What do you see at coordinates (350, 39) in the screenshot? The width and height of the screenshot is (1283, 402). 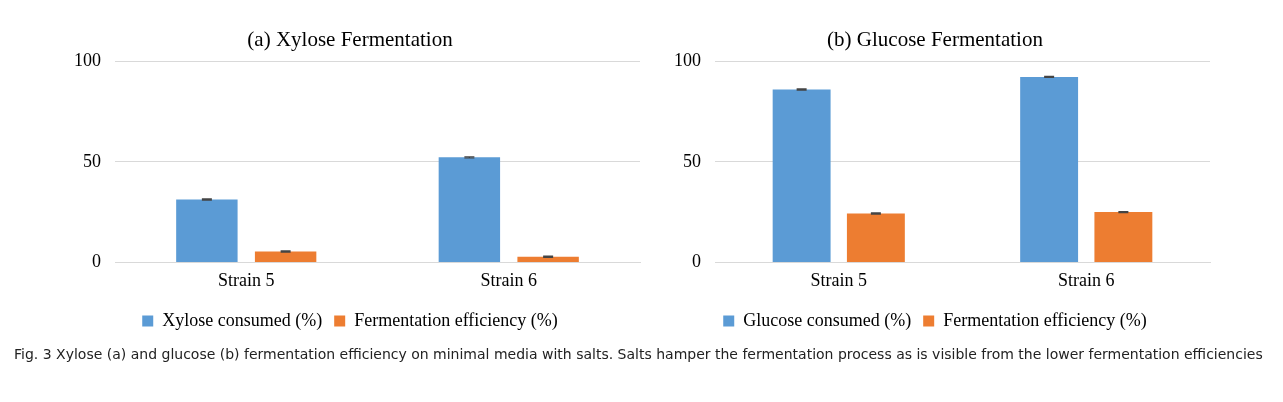 I see `chart-title: (a) Xylose Fermentation` at bounding box center [350, 39].